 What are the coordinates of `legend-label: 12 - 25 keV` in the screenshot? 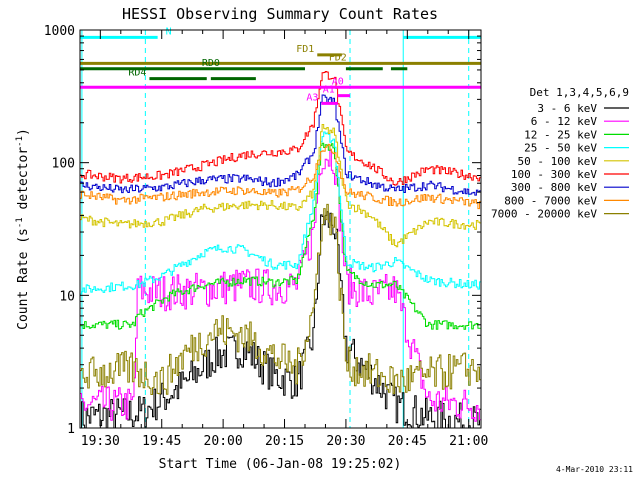 It's located at (560, 134).